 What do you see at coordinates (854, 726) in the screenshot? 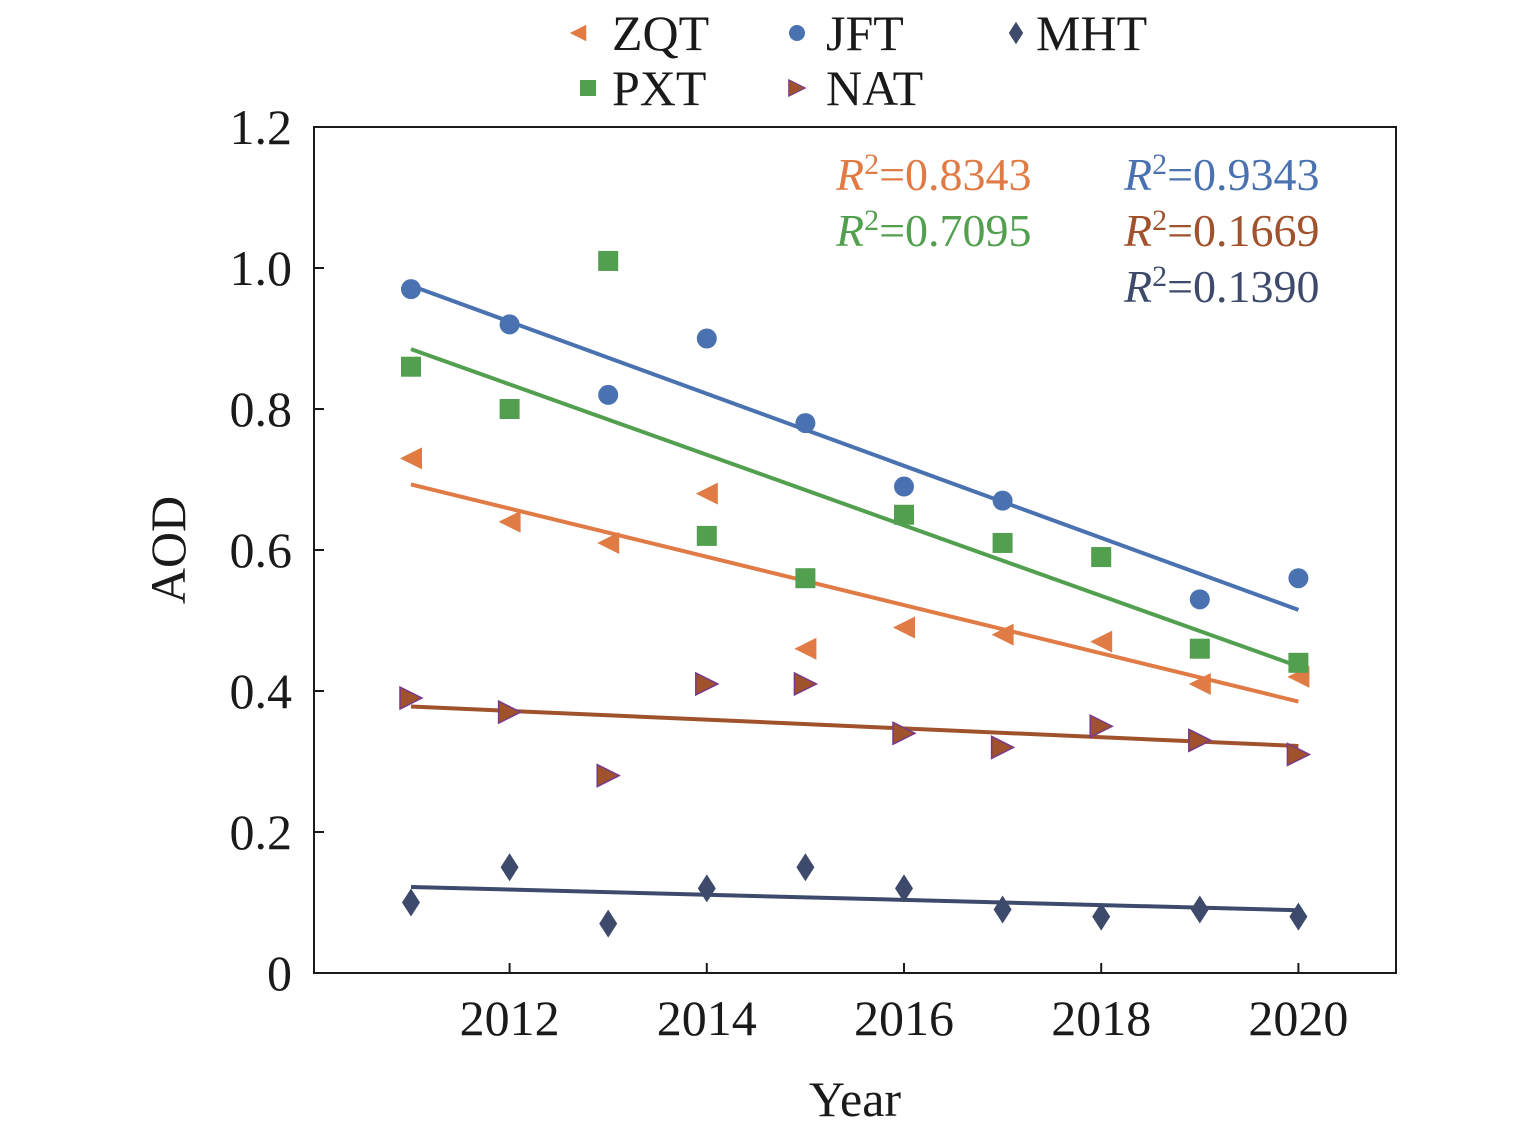
I see `trend-line-nat` at bounding box center [854, 726].